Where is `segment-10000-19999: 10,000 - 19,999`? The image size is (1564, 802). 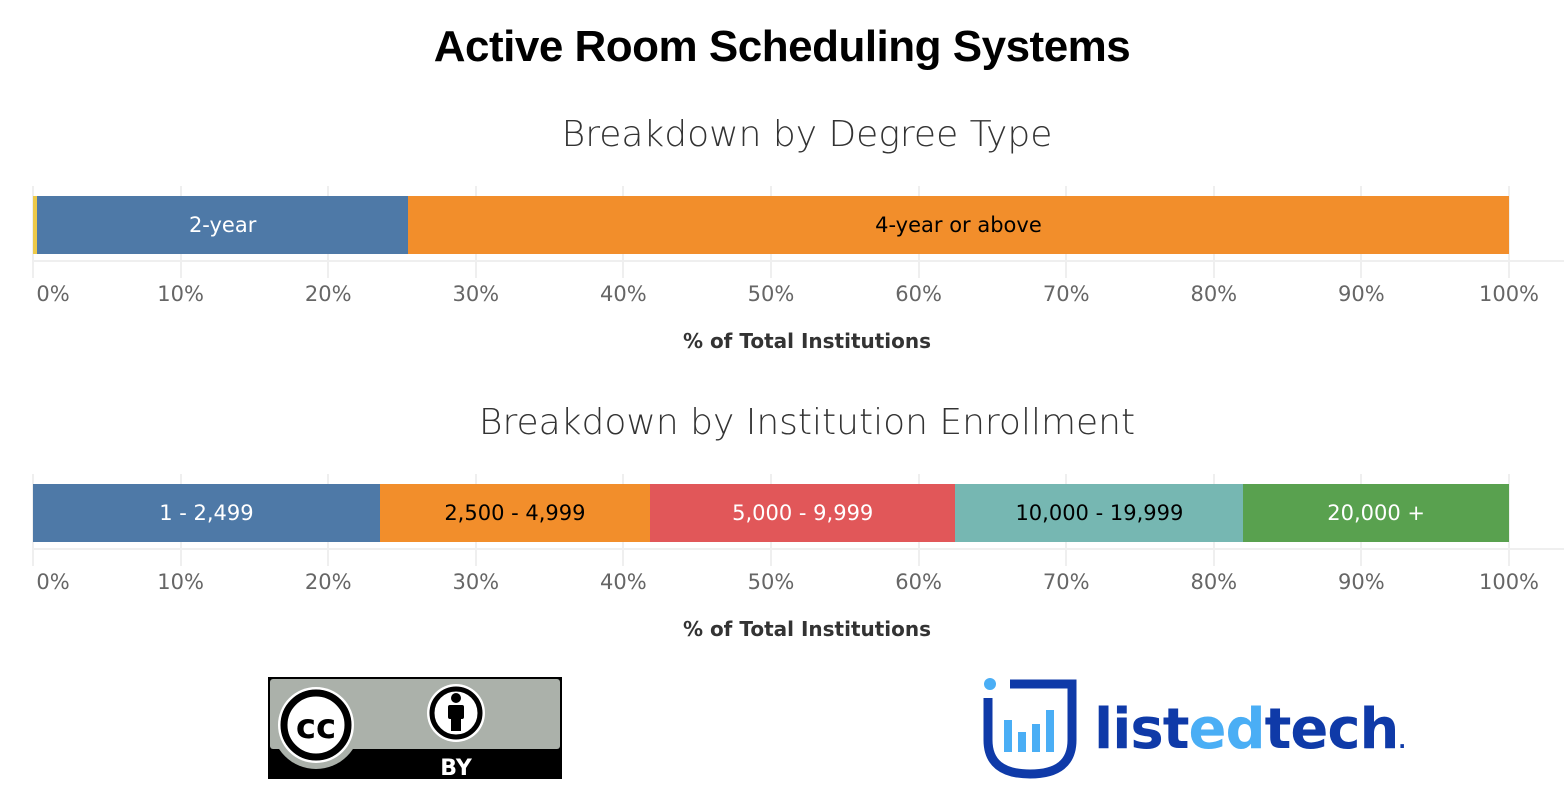 segment-10000-19999: 10,000 - 19,999 is located at coordinates (1099, 513).